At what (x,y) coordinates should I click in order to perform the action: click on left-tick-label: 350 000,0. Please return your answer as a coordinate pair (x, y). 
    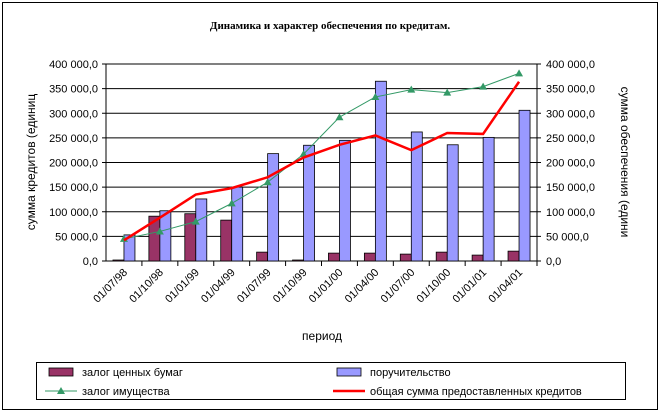
    Looking at the image, I should click on (73, 90).